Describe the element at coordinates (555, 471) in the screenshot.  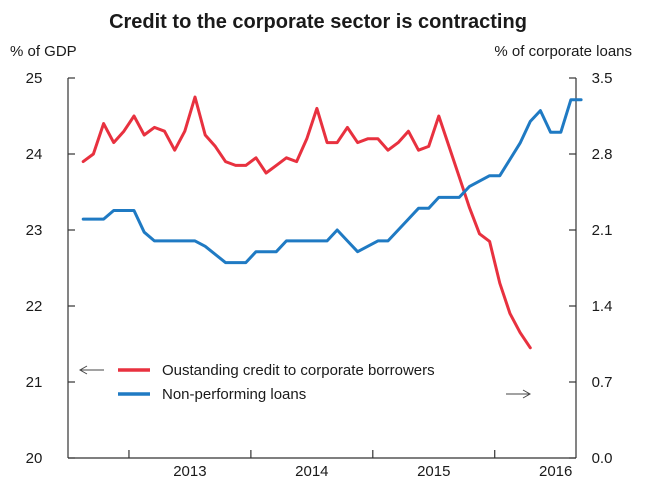
I see `x-tick-label: 2016` at that location.